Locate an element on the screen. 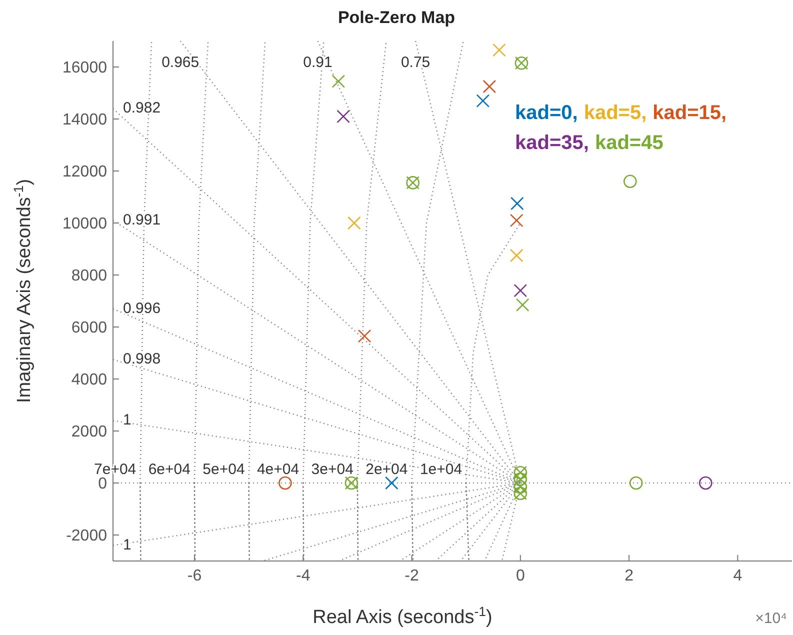 This screenshot has width=793, height=635. y-tick-label: -2000 is located at coordinates (87, 536).